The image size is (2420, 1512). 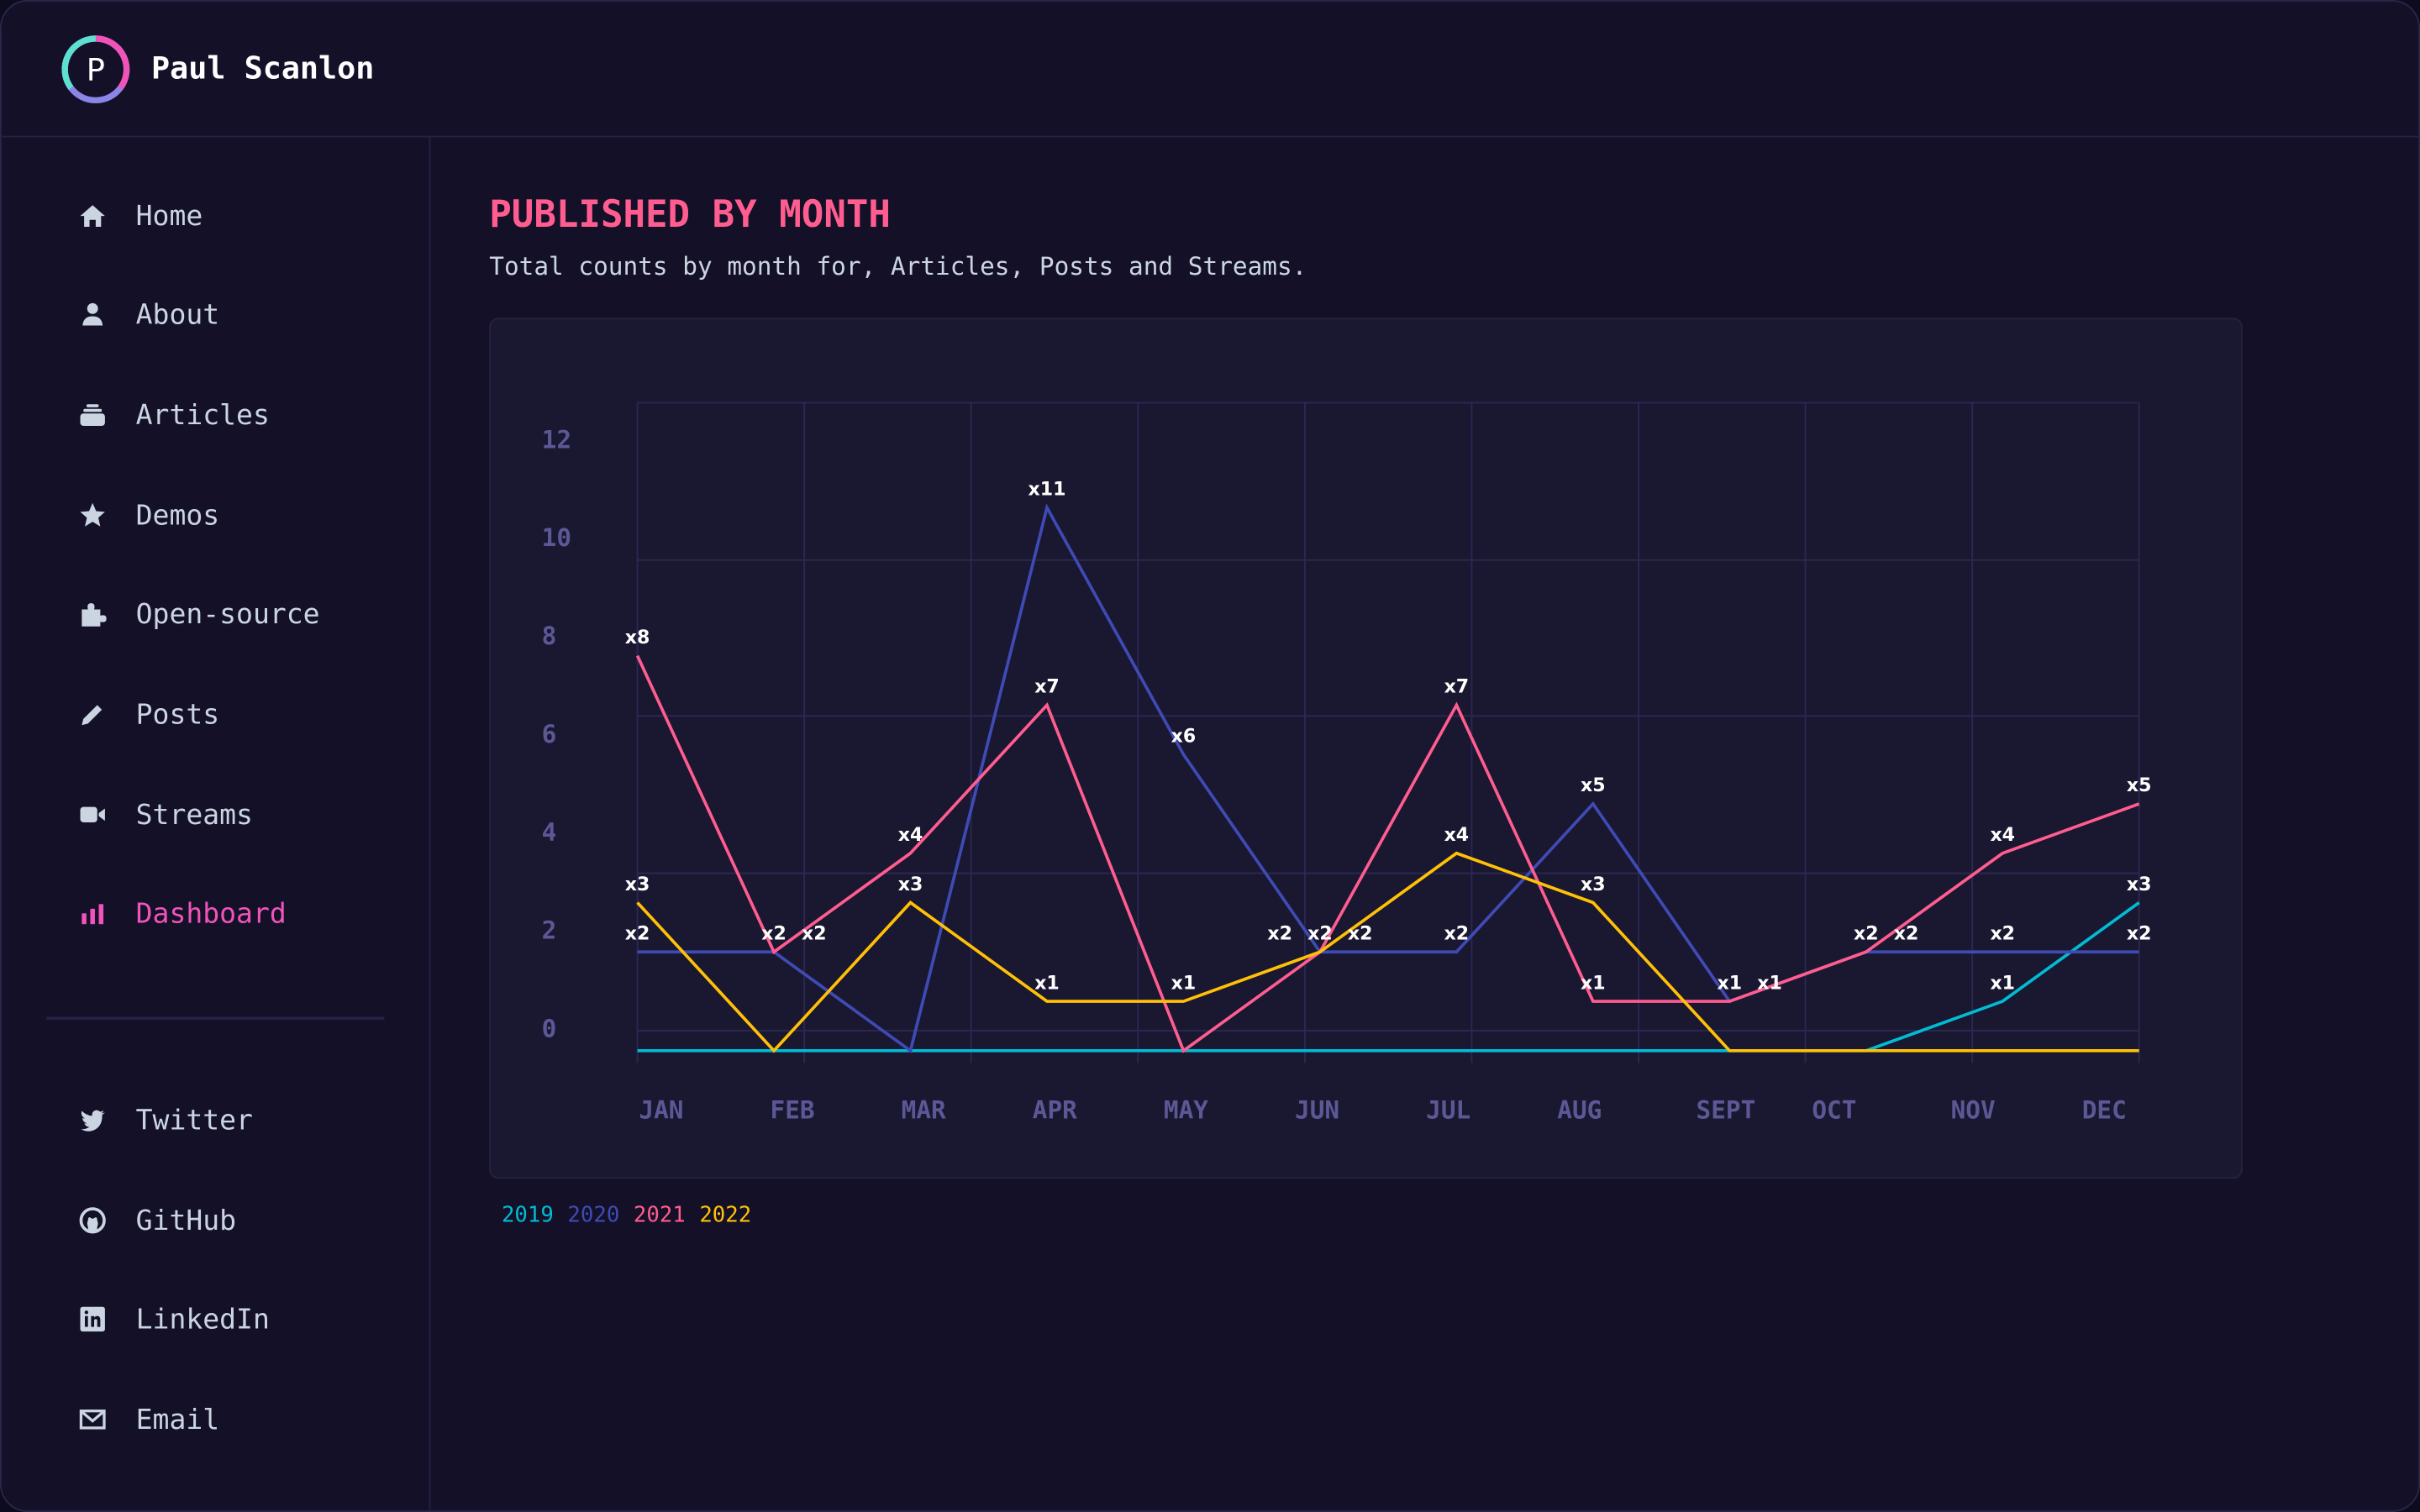 I want to click on twitter-icon, so click(x=92, y=1120).